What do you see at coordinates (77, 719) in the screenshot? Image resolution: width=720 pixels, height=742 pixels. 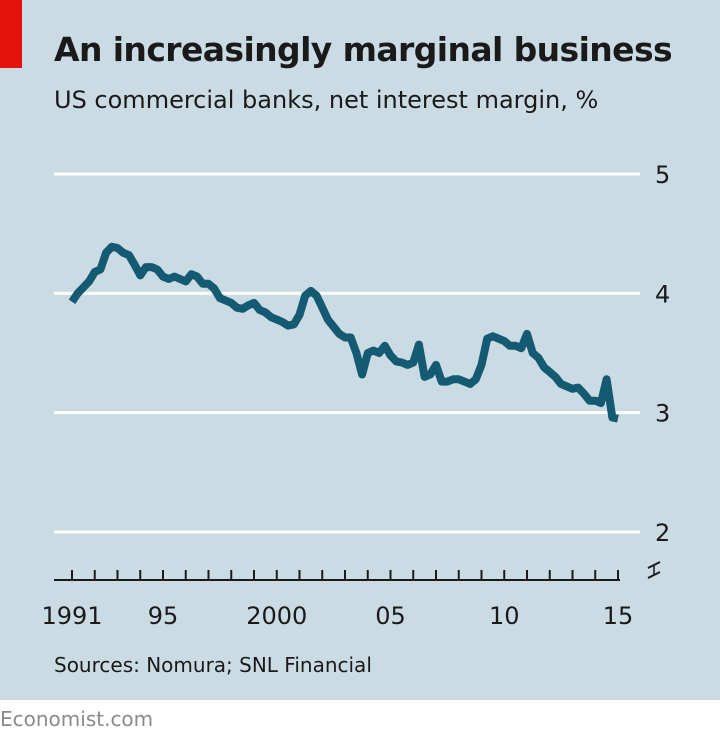 I see `economist-brand: Economist.com` at bounding box center [77, 719].